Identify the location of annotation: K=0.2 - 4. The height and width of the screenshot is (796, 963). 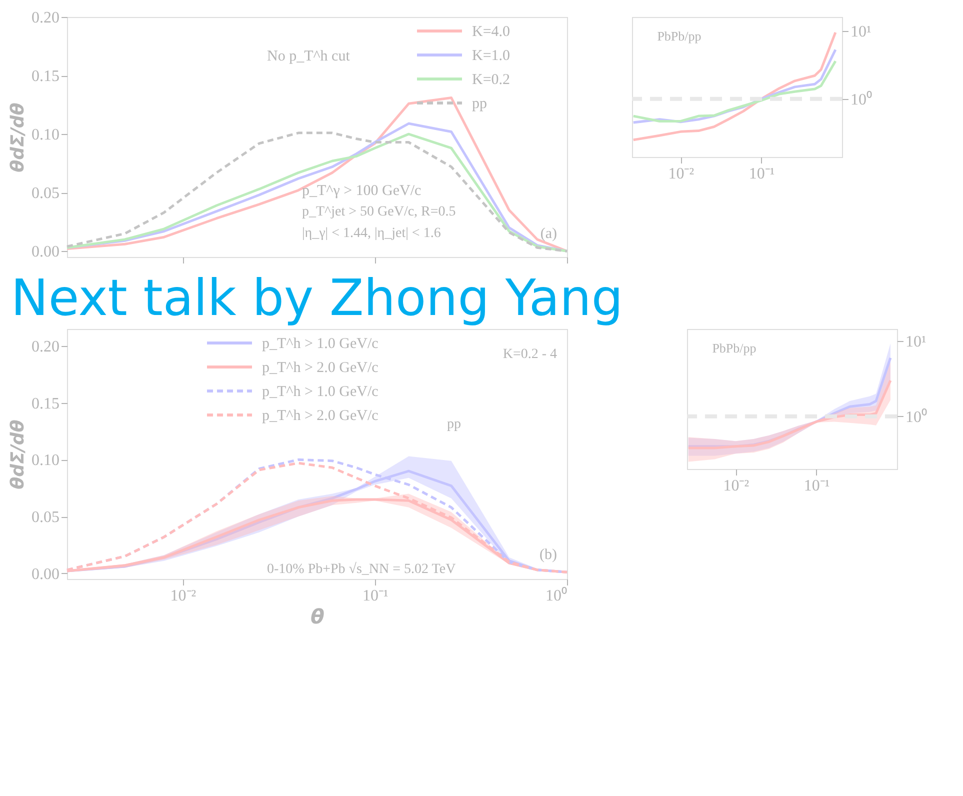
(529, 354).